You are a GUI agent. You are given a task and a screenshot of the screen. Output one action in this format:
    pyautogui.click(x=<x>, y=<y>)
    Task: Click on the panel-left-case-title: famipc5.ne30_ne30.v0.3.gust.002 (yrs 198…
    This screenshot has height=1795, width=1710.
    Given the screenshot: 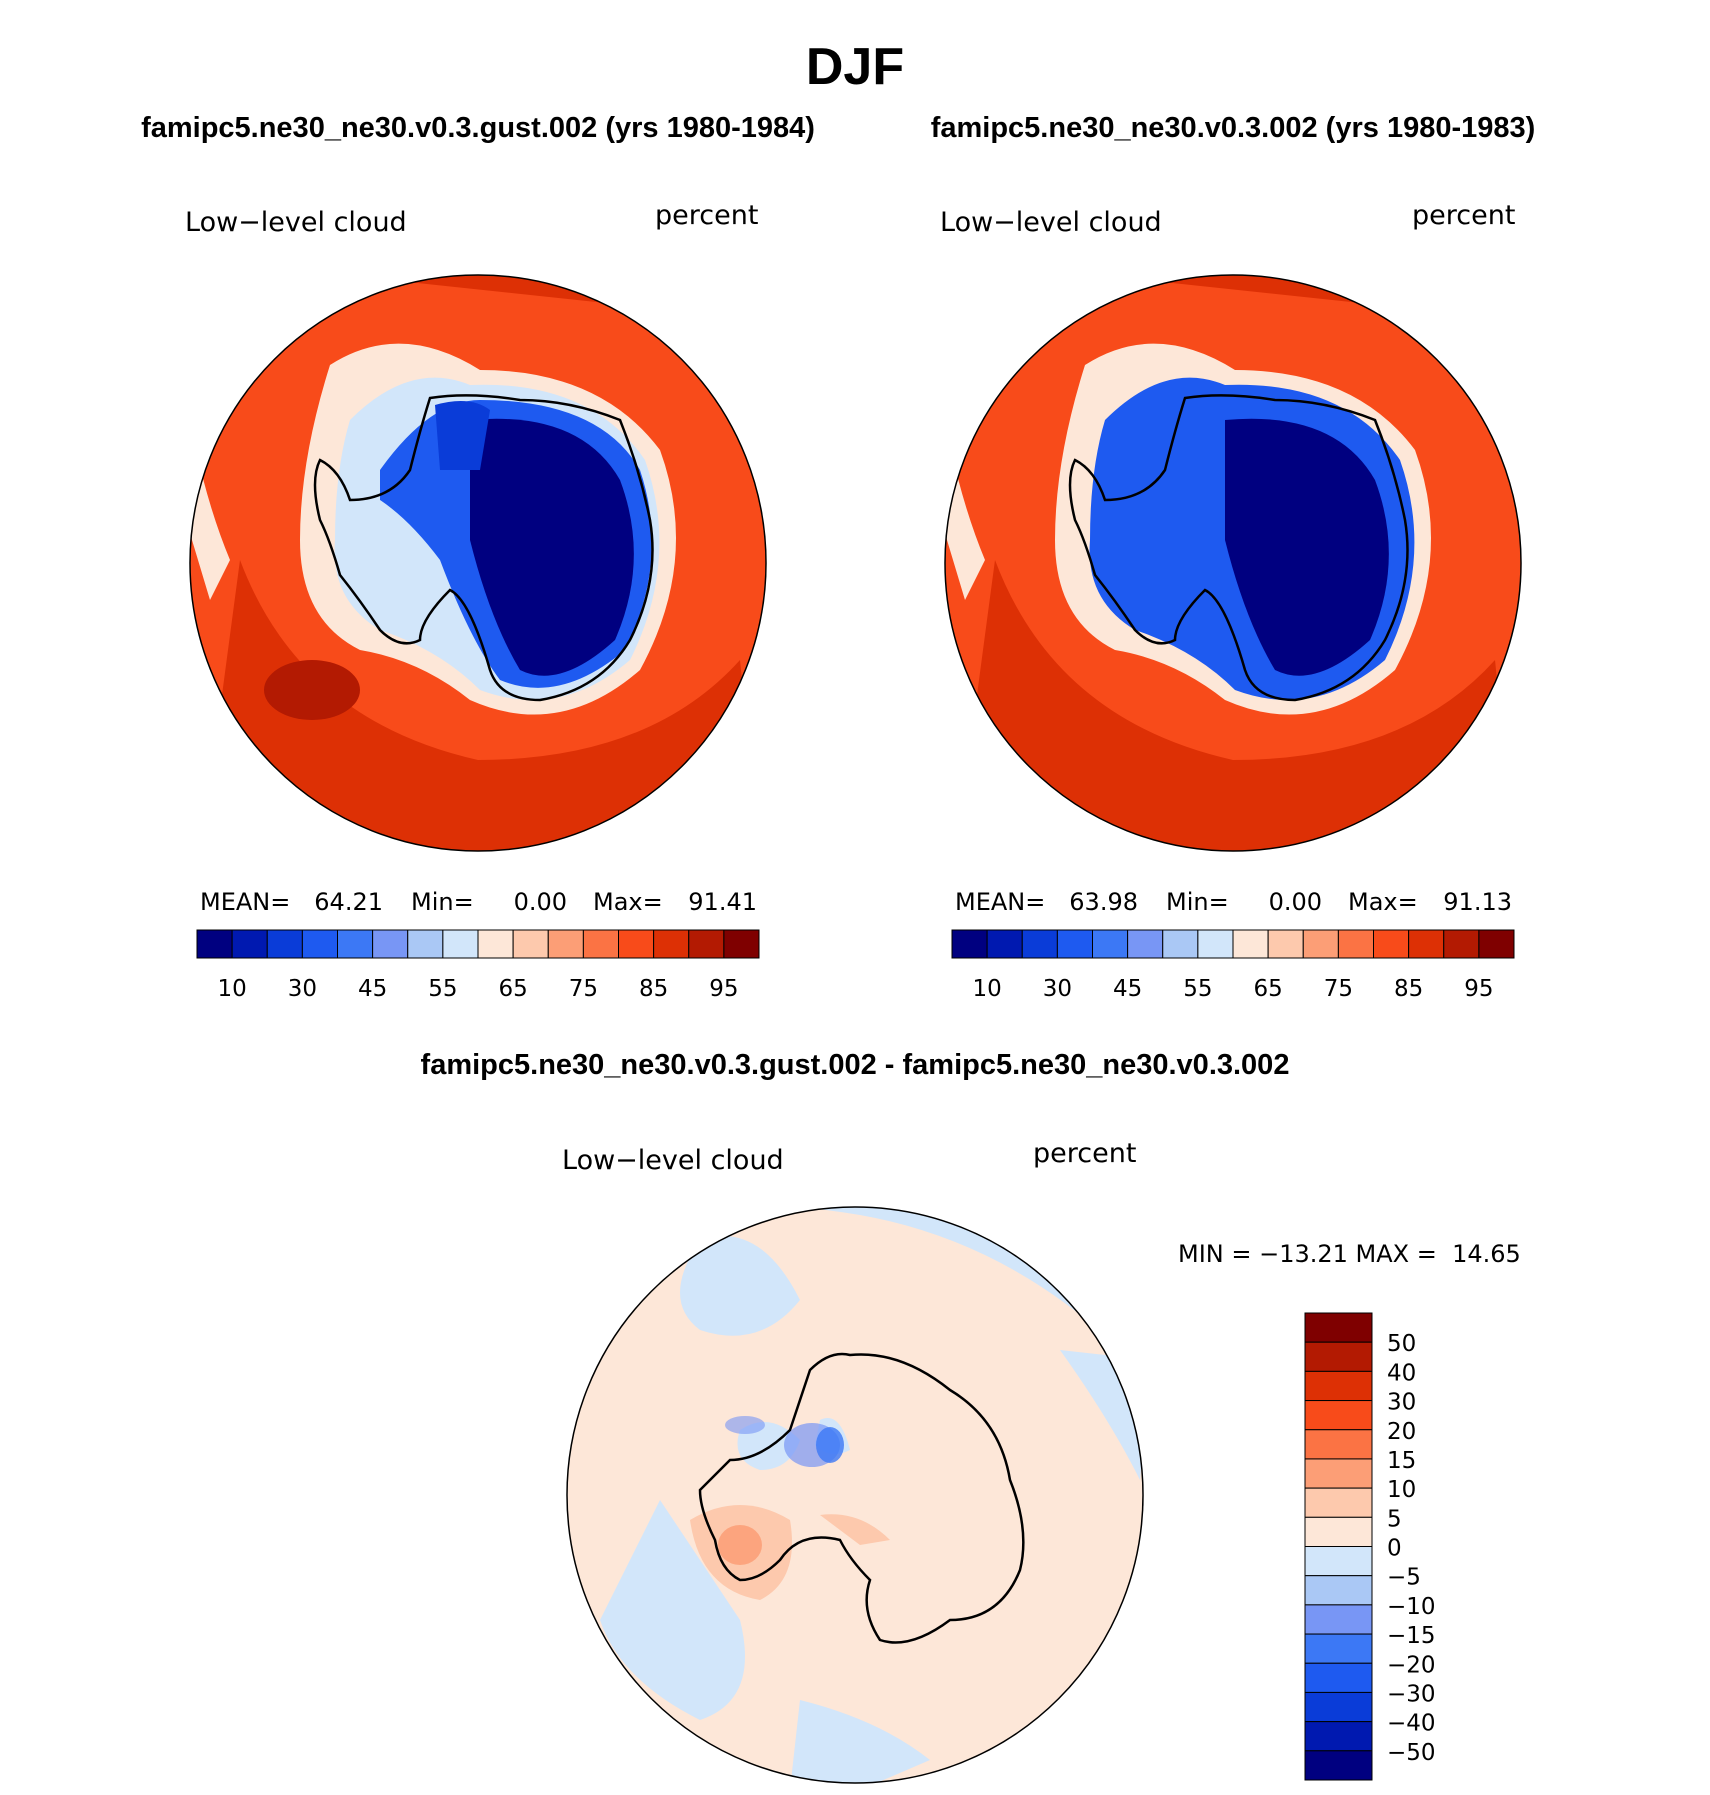 What is the action you would take?
    pyautogui.click(x=478, y=128)
    